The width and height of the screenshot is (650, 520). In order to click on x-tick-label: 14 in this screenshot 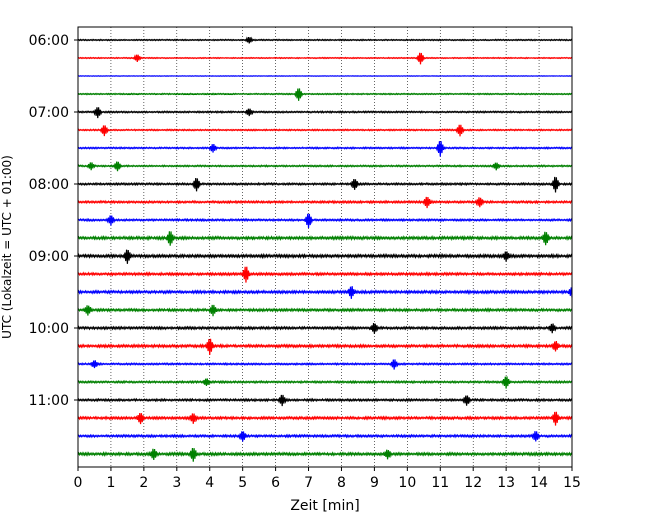, I will do `click(539, 483)`.